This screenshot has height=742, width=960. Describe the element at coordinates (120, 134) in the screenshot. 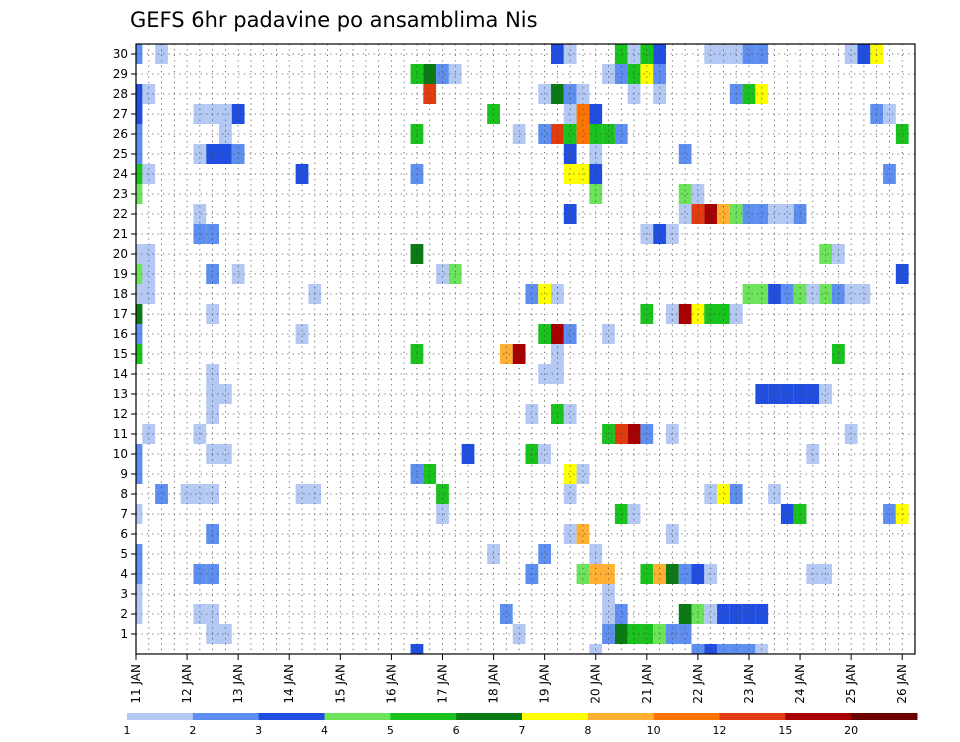

I see `y-tick-label: 26` at that location.